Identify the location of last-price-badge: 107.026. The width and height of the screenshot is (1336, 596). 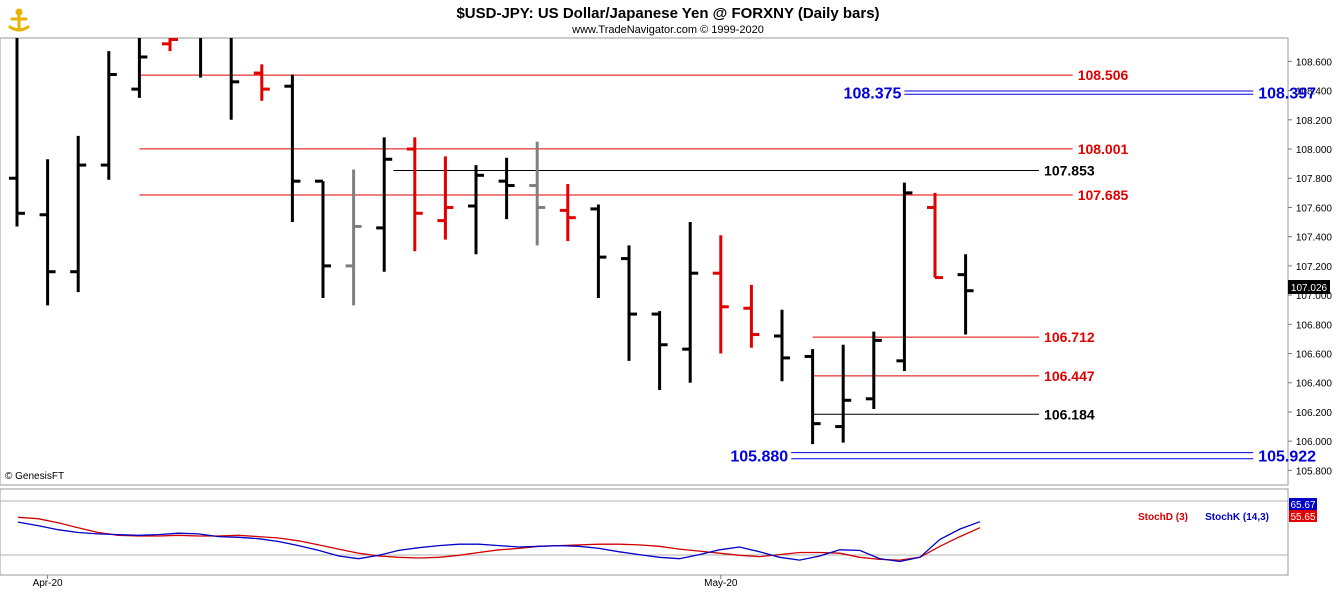
(1309, 287).